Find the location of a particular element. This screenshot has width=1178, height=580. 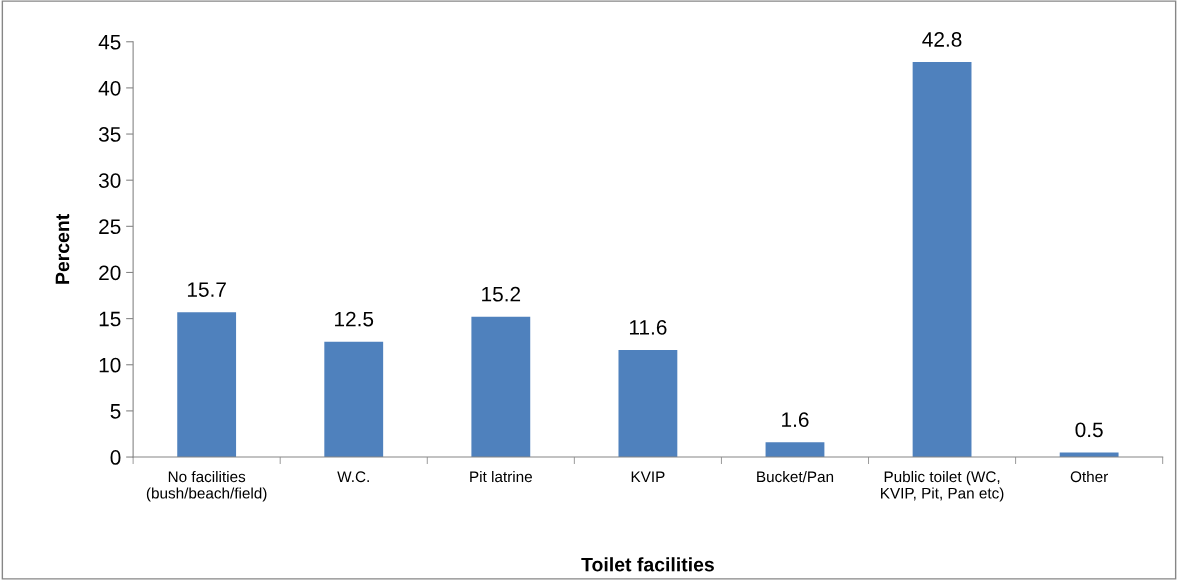

data-label: 11.6 is located at coordinates (648, 327).